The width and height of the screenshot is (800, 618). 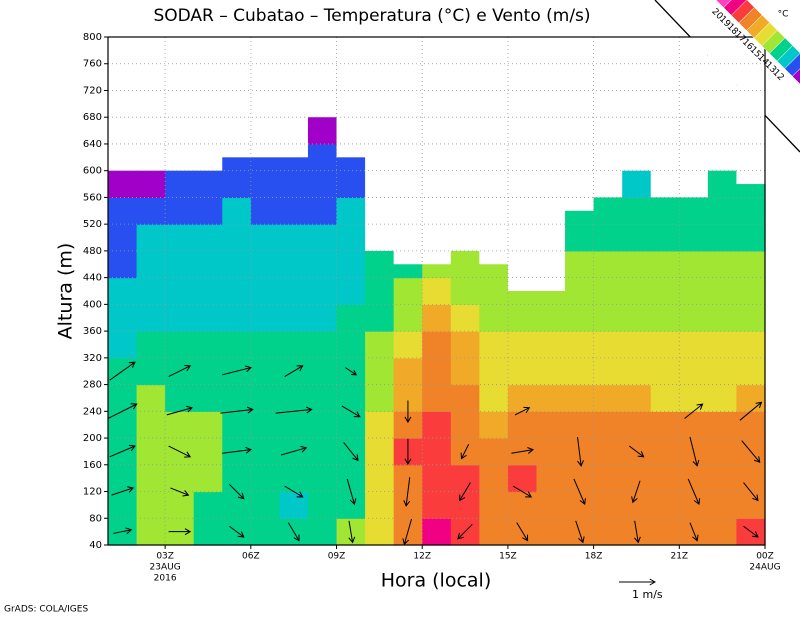 I want to click on y-tick-label: 80, so click(x=95, y=518).